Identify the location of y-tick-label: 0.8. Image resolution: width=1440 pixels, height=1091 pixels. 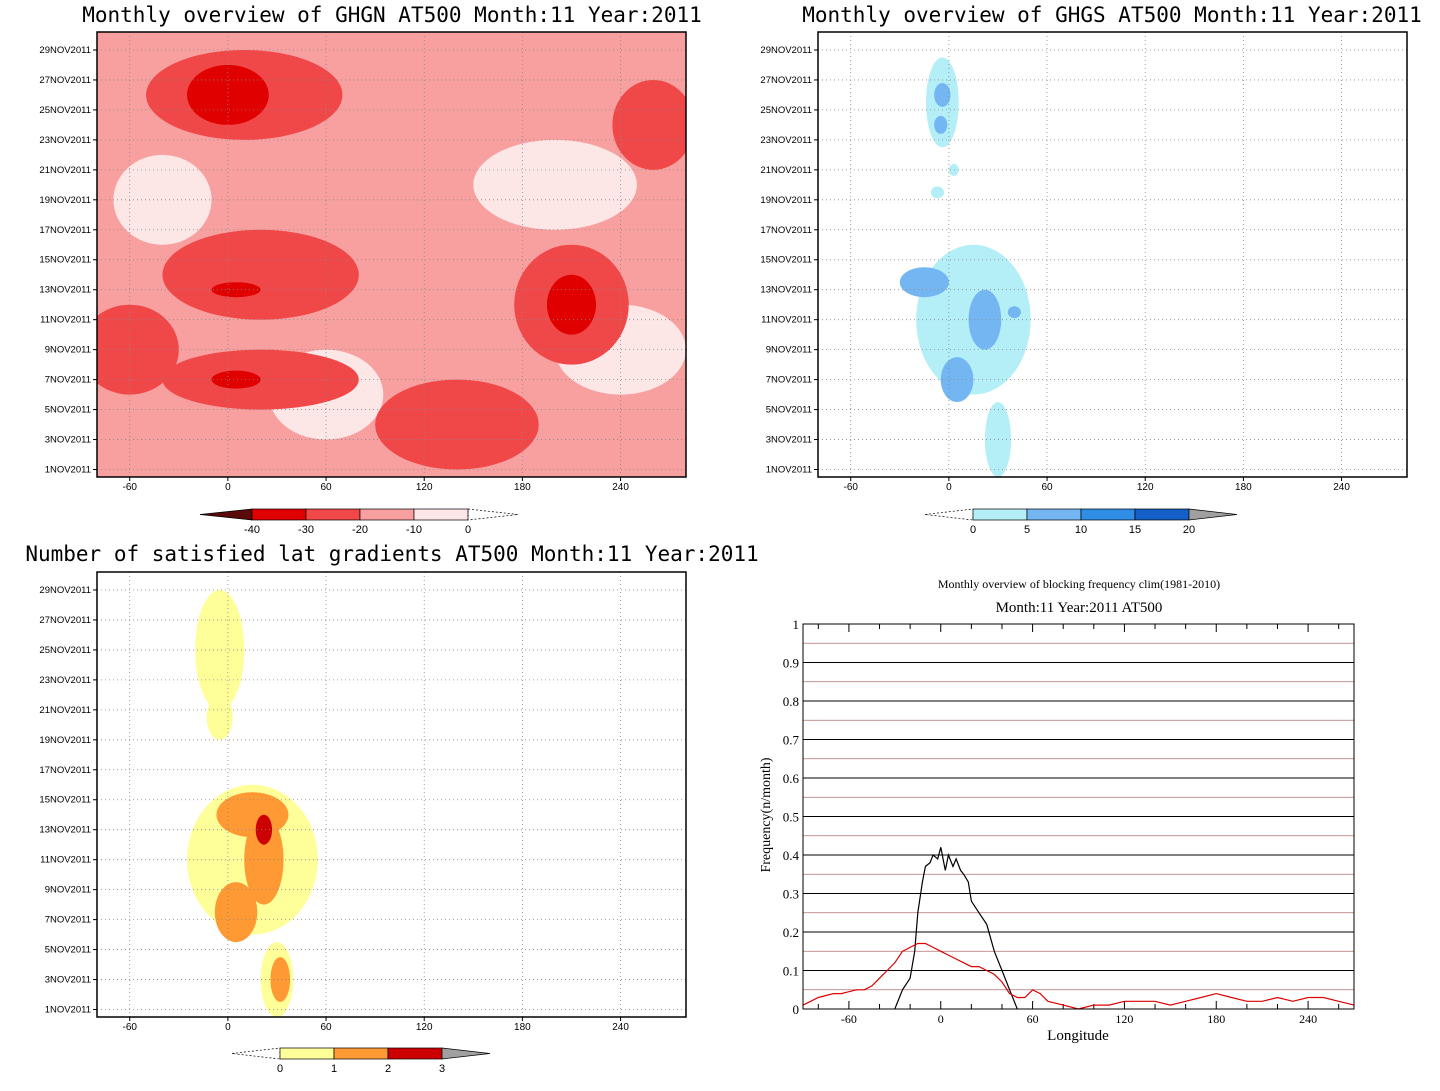
(791, 701).